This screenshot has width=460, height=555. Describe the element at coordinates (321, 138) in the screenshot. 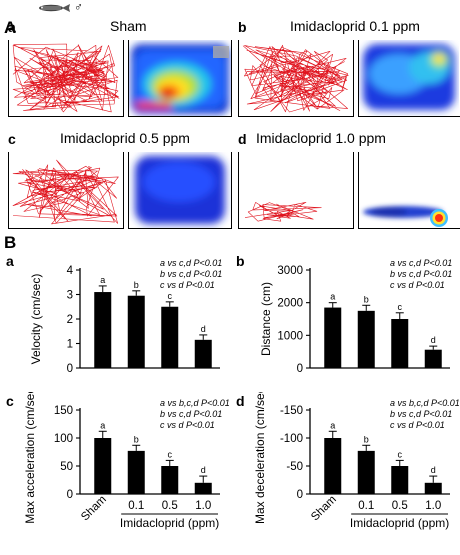

I see `condition-d-title: Imidacloprid 1.0 ppm` at that location.